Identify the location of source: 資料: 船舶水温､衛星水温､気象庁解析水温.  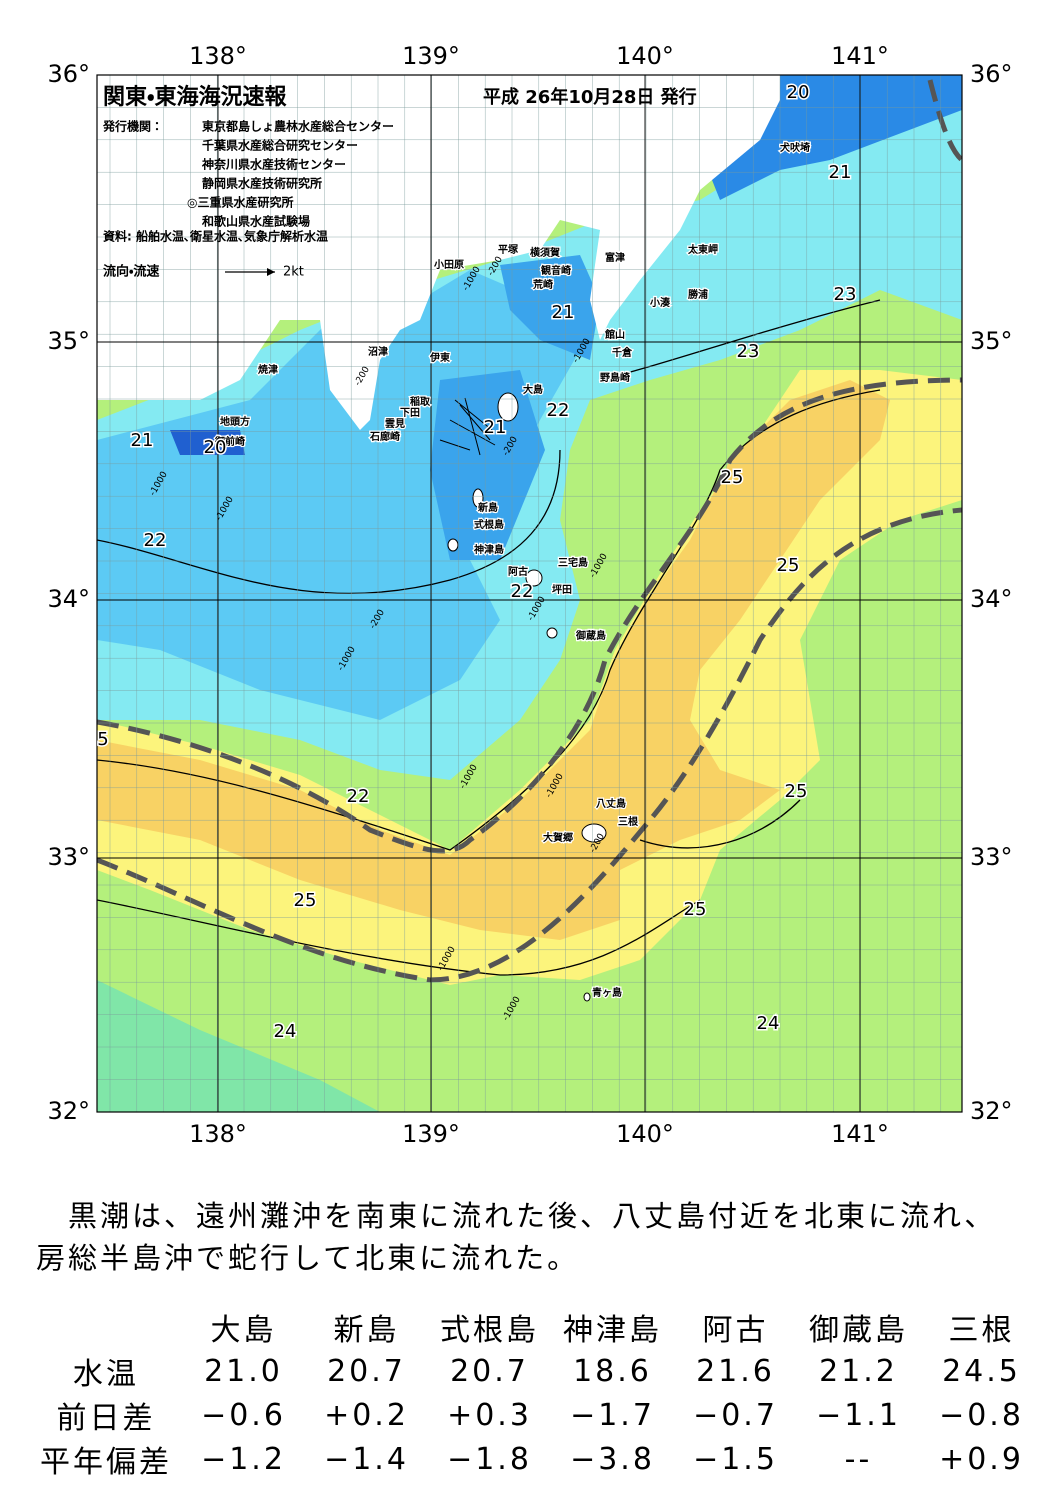
(215, 236).